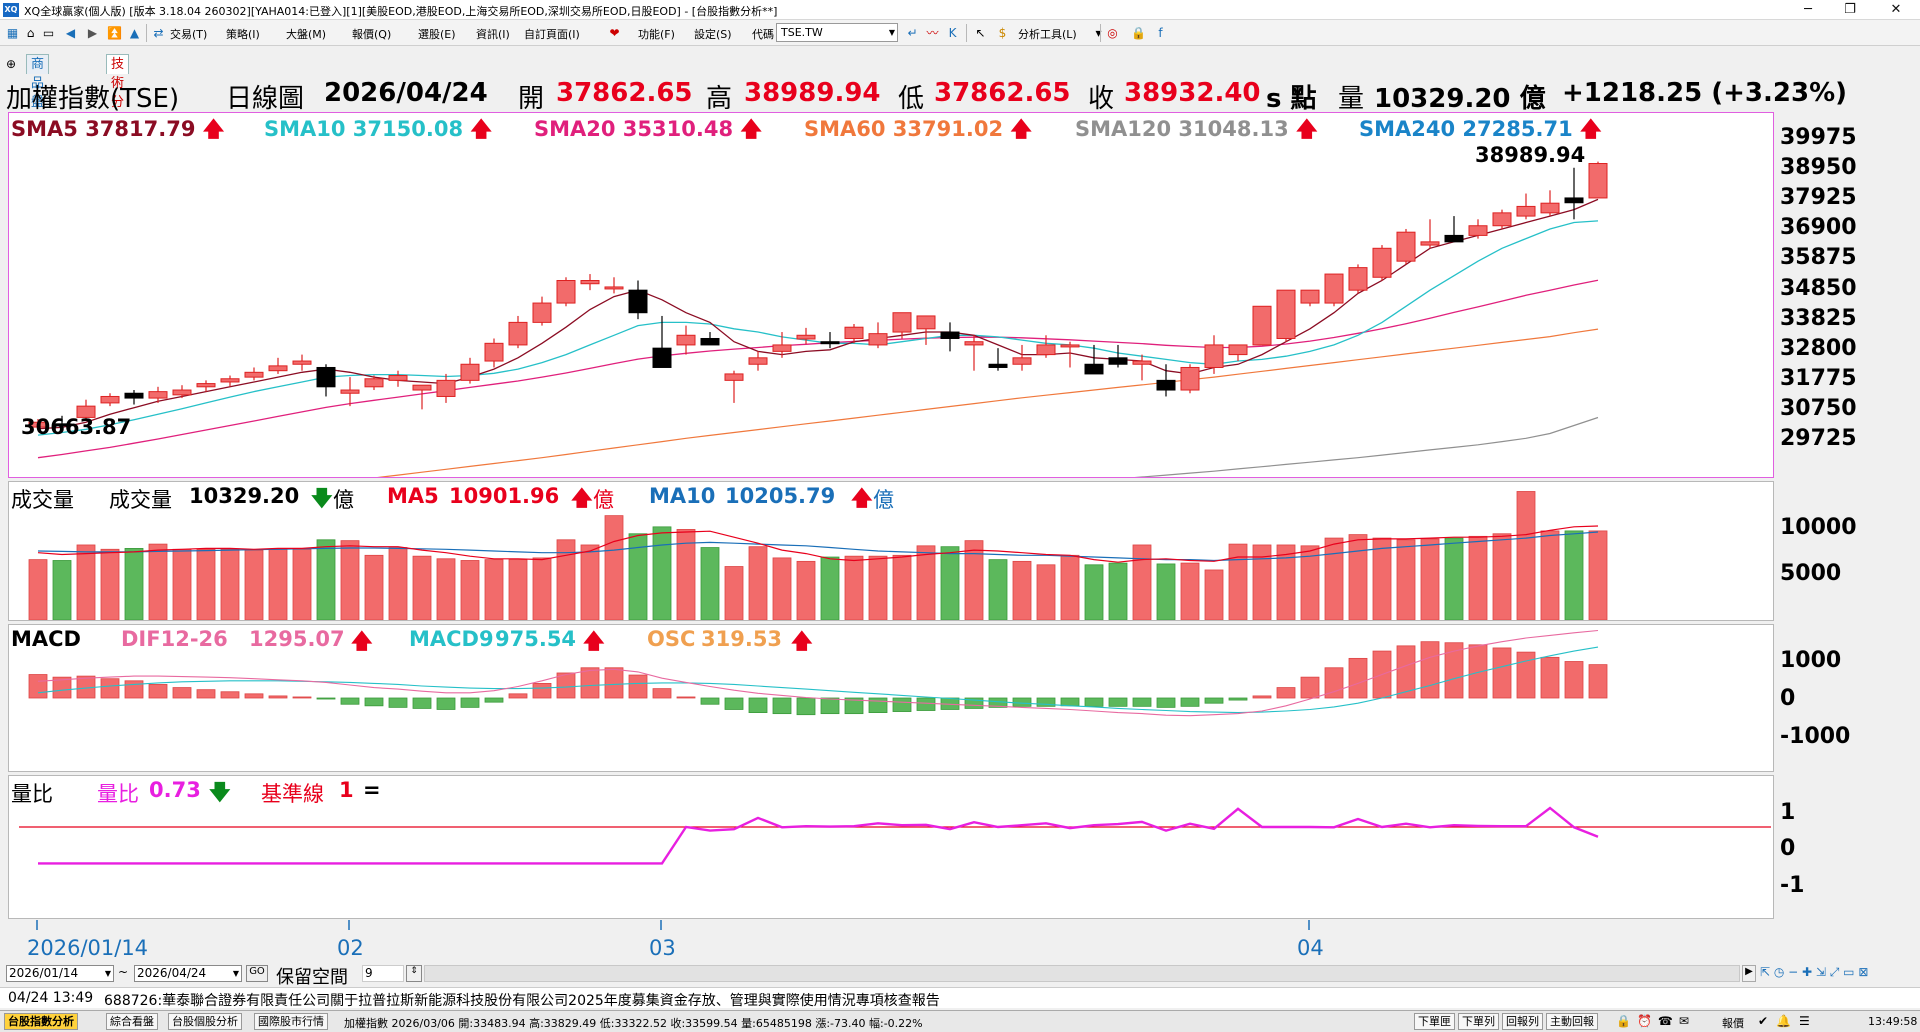 The image size is (1920, 1032). What do you see at coordinates (493, 34) in the screenshot?
I see `menu-info: 資訊(I)` at bounding box center [493, 34].